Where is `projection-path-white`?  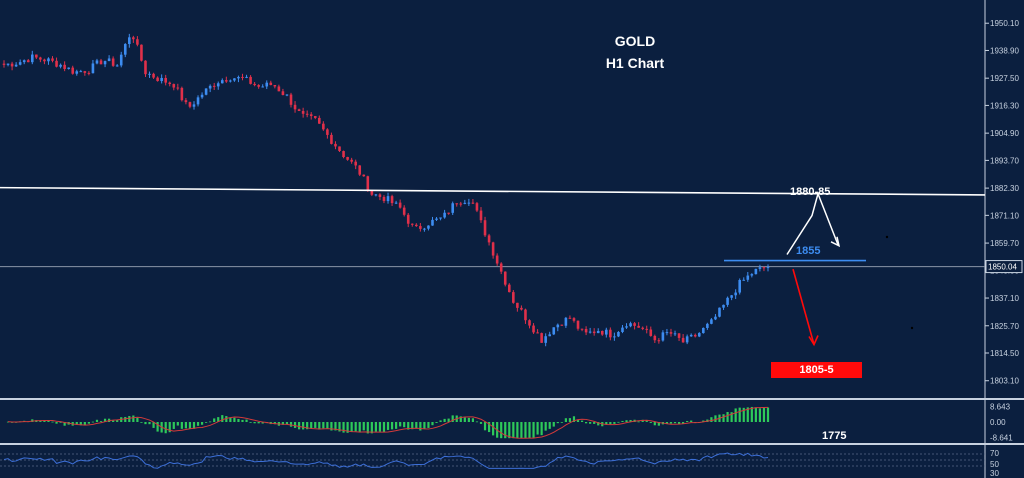 projection-path-white is located at coordinates (812, 223).